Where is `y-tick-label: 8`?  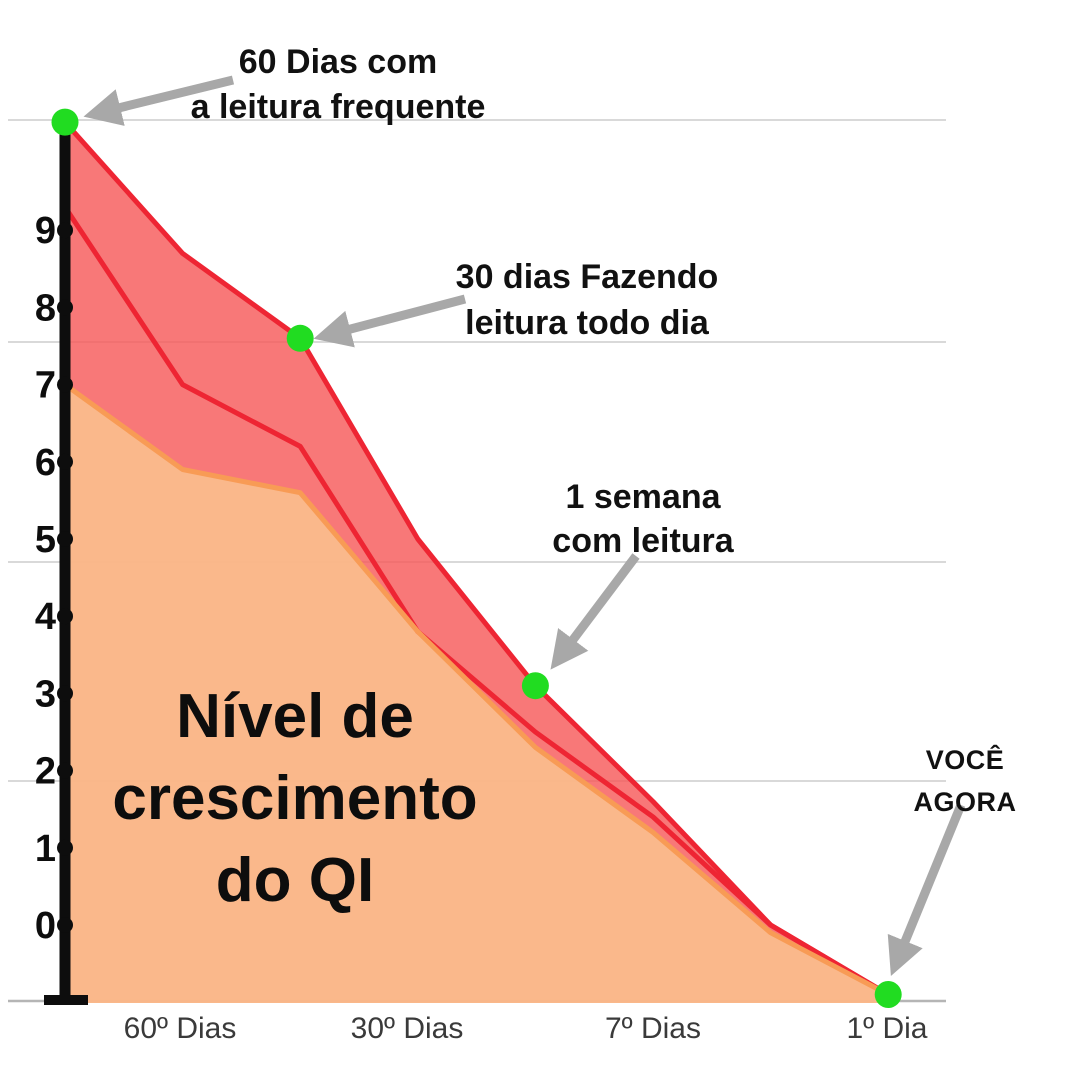 y-tick-label: 8 is located at coordinates (45, 308).